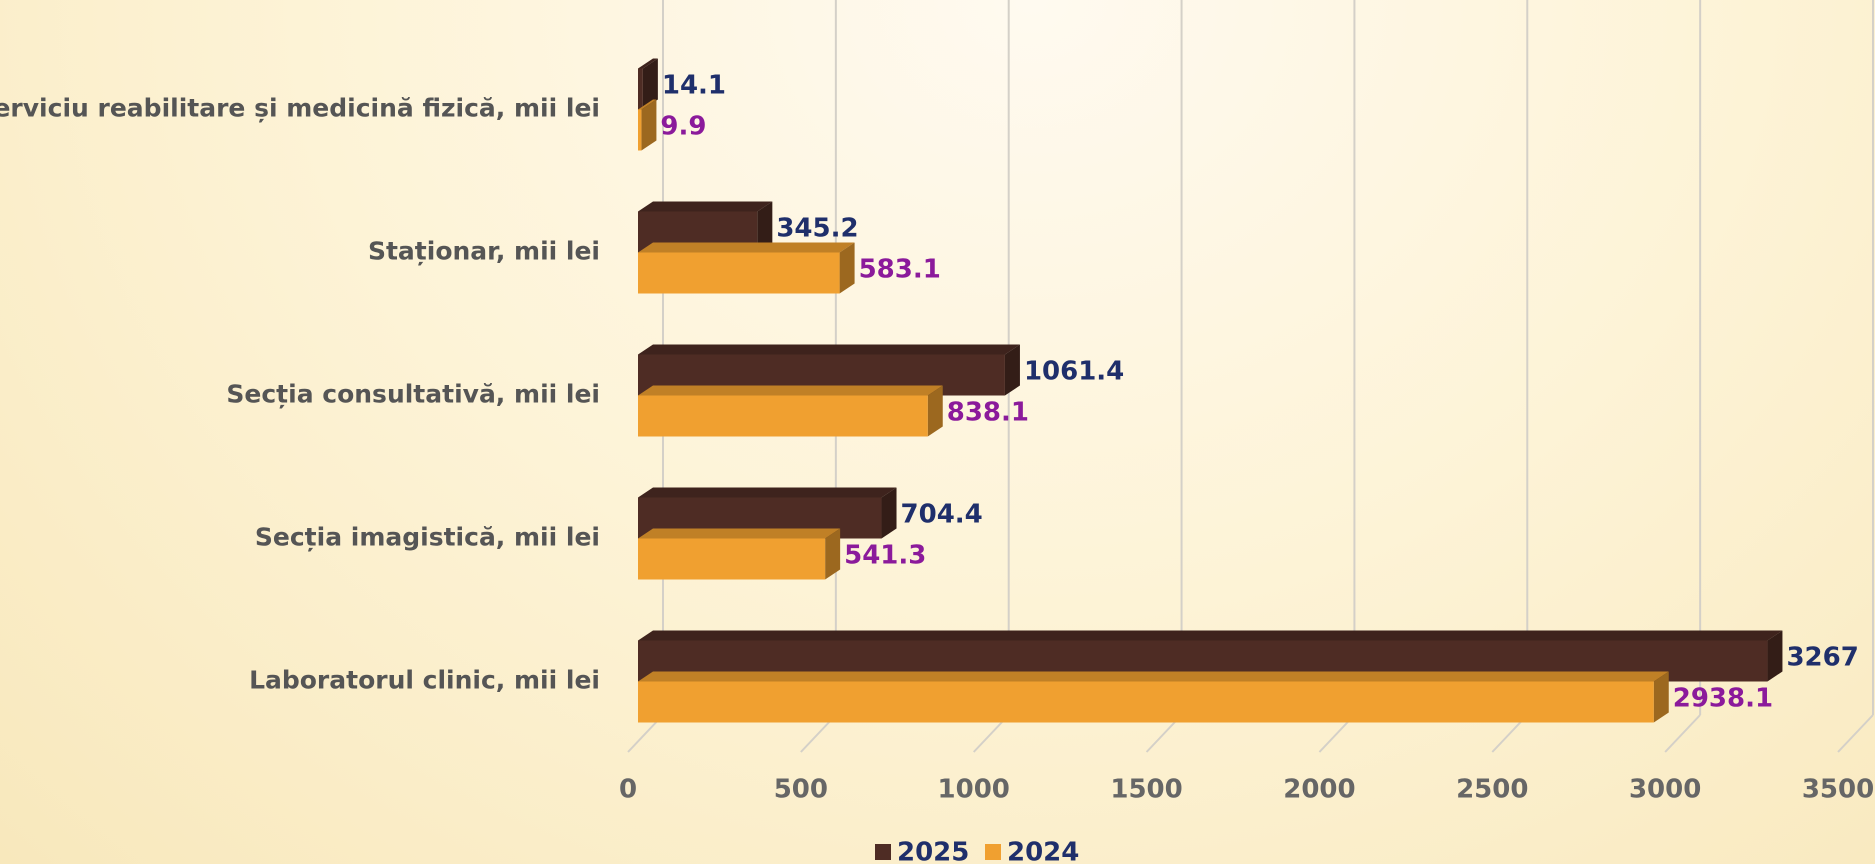  What do you see at coordinates (885, 556) in the screenshot?
I see `value-label: 541.3` at bounding box center [885, 556].